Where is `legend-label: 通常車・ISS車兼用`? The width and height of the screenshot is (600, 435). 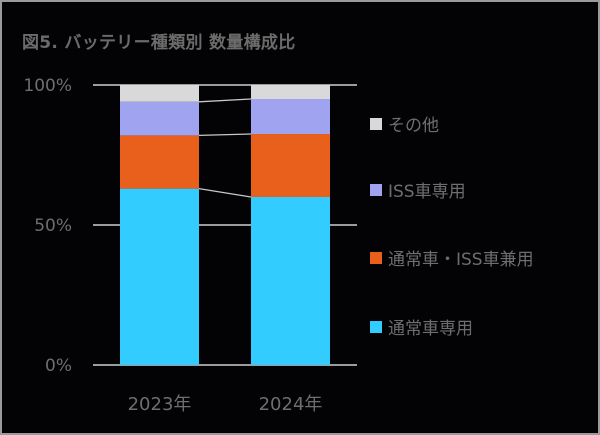
legend-label: 通常車・ISS車兼用 is located at coordinates (461, 260).